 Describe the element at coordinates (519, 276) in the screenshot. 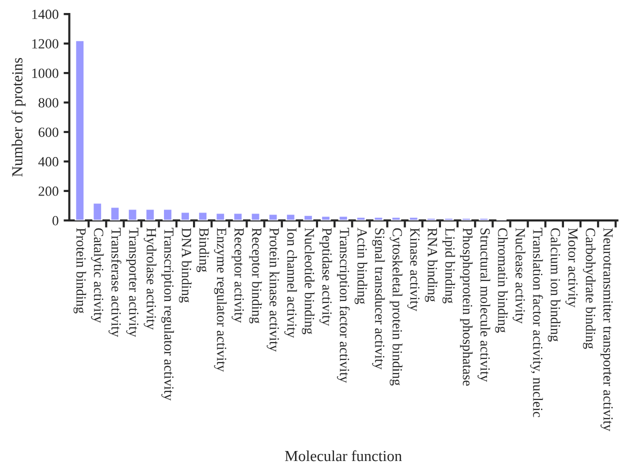

I see `x-tick-label: Nuclease activity` at that location.